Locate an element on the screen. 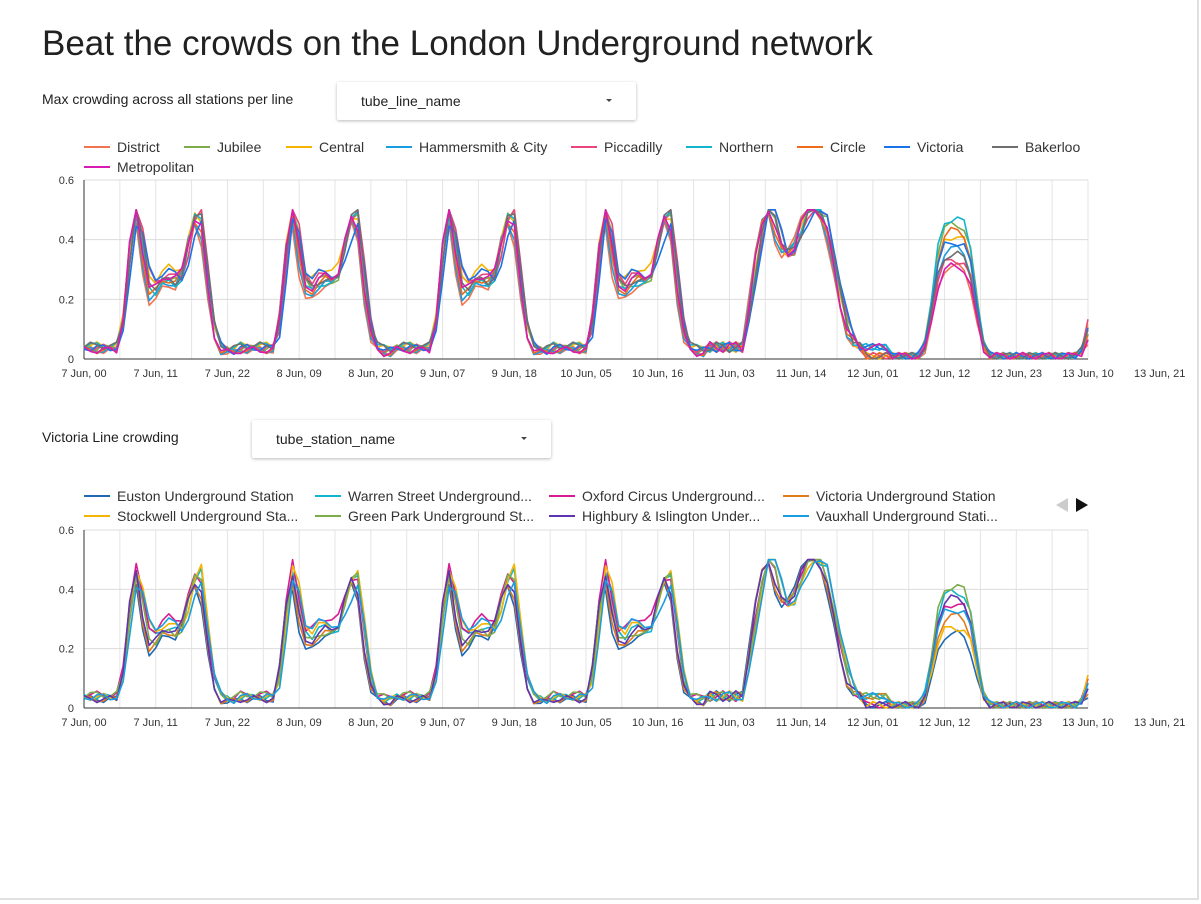 This screenshot has height=904, width=1201. legend-item: Bakerloo is located at coordinates (1036, 147).